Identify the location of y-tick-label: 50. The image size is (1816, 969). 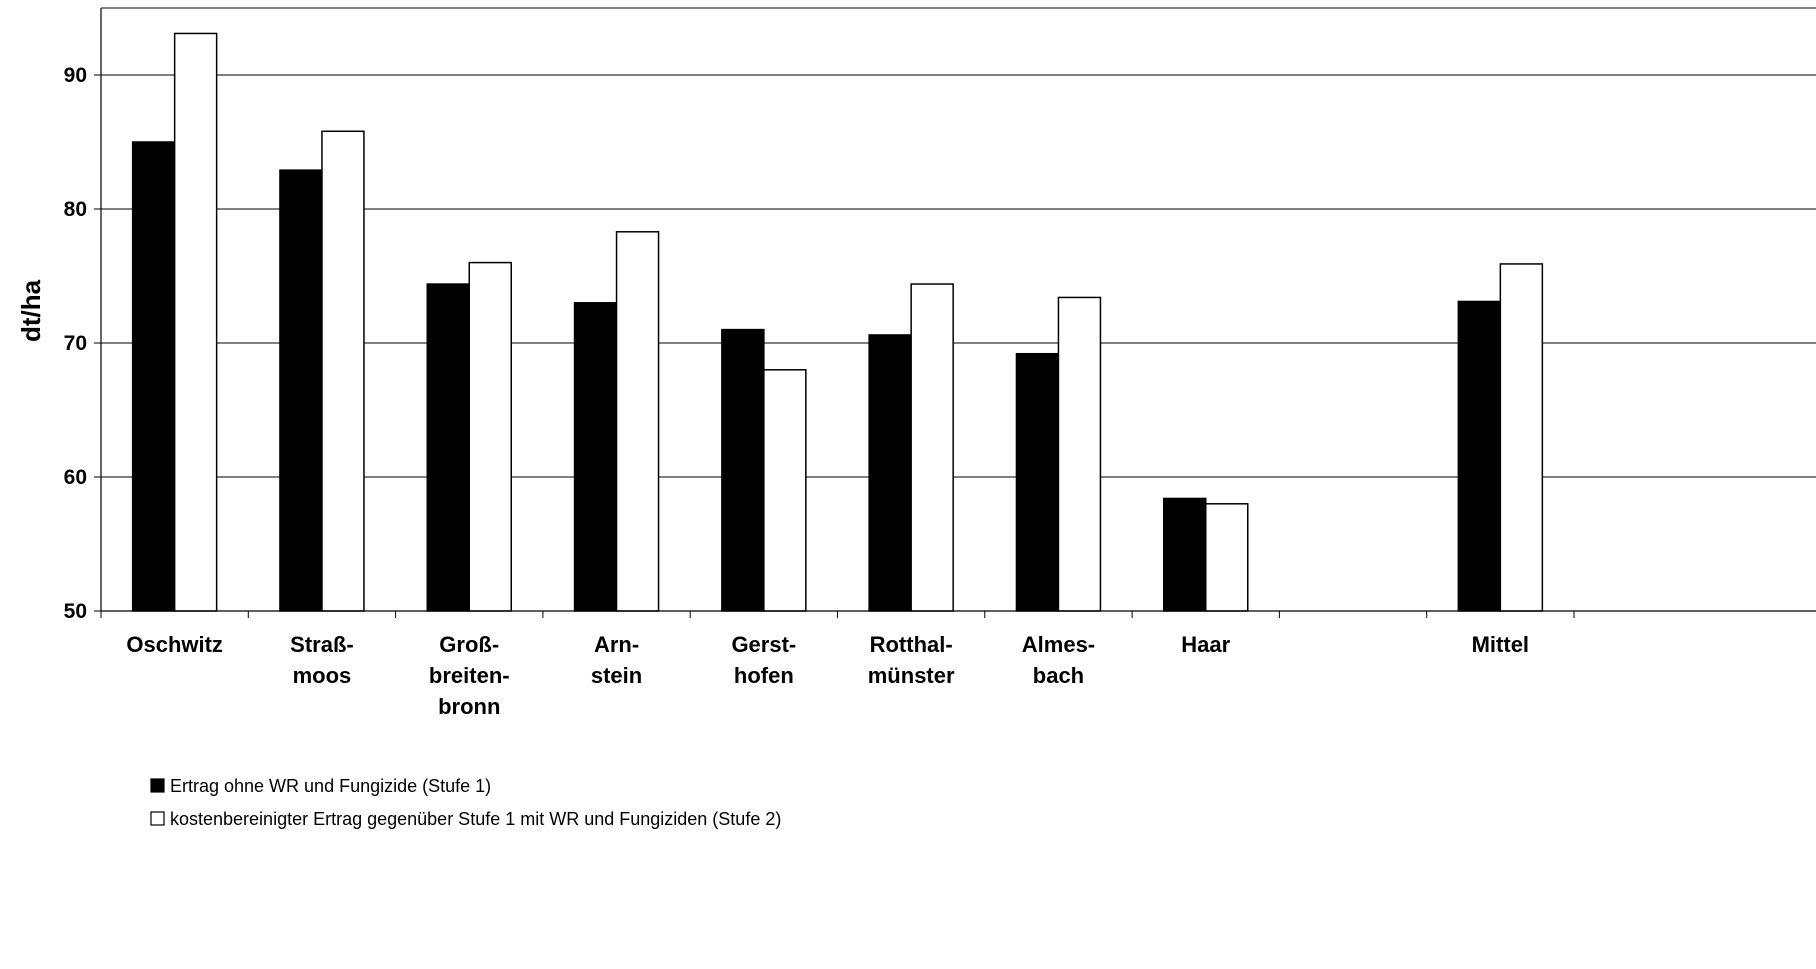
(75, 611).